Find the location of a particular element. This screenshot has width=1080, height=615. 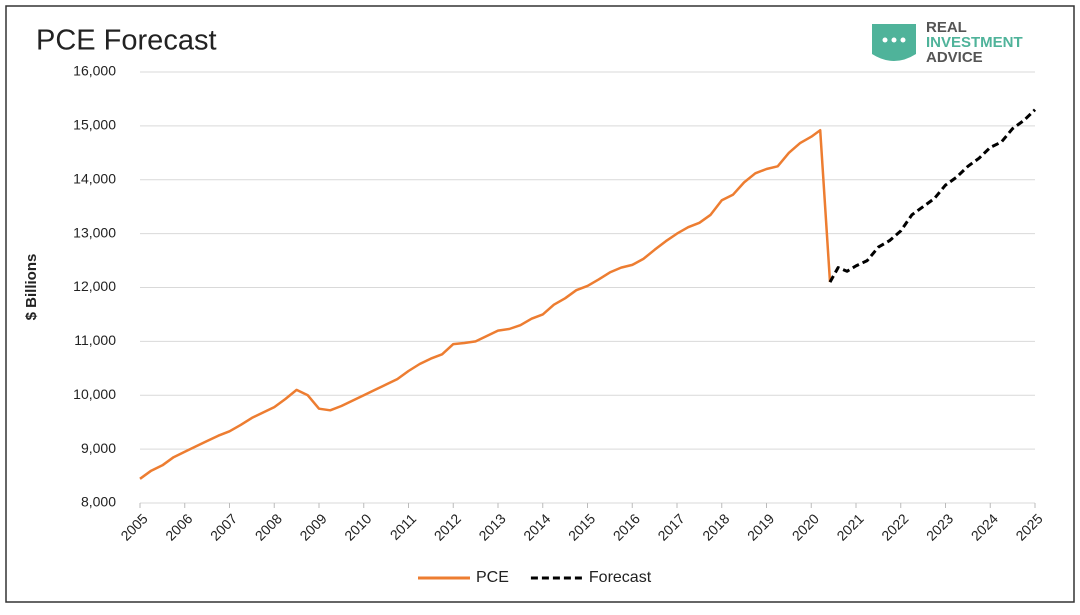

y-tick-label: 16,000 is located at coordinates (94, 71).